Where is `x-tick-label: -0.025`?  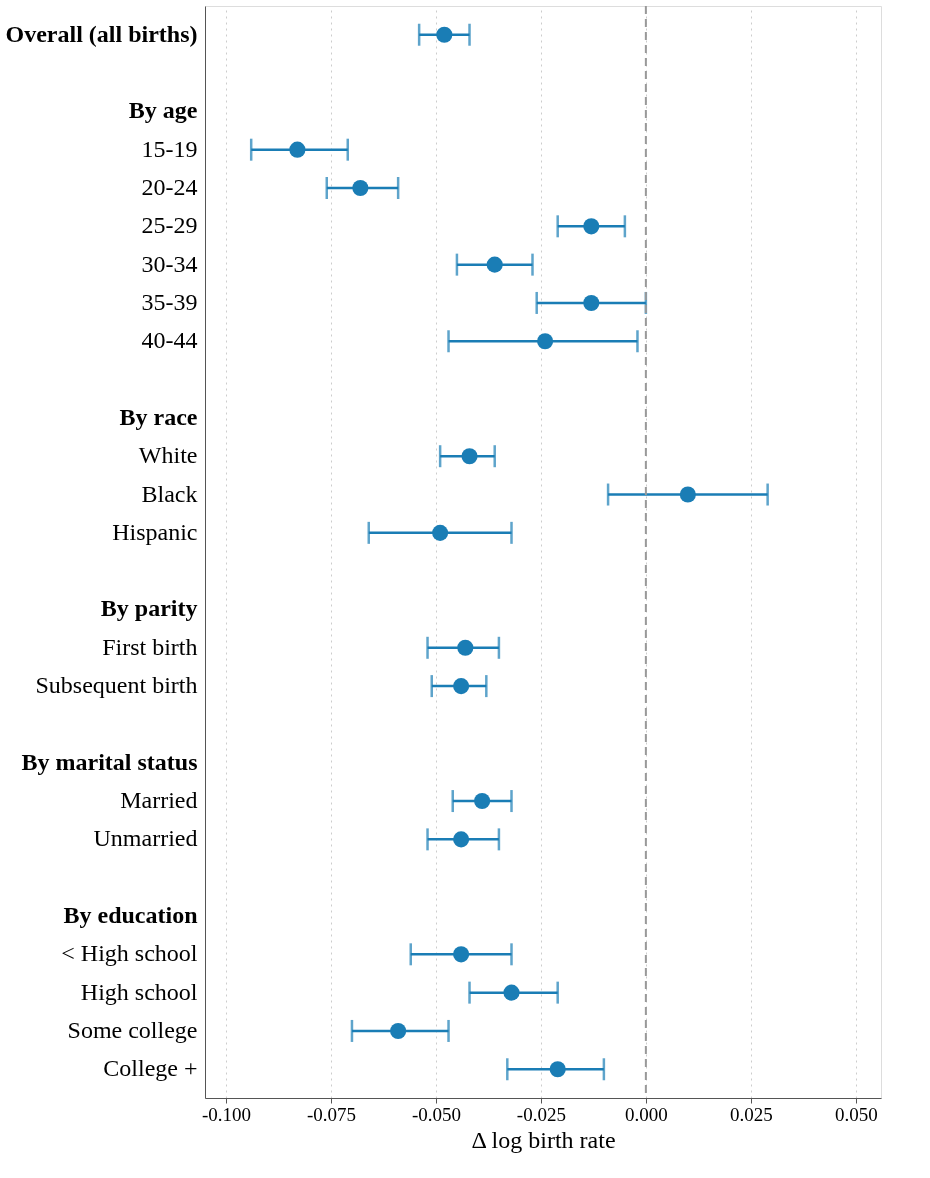 x-tick-label: -0.025 is located at coordinates (541, 1114).